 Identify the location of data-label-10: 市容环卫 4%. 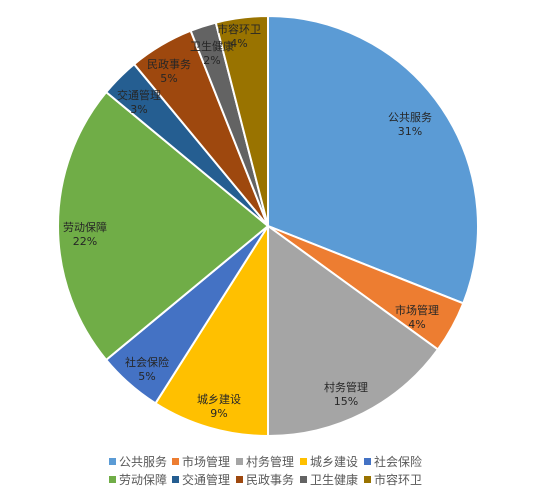
(239, 36).